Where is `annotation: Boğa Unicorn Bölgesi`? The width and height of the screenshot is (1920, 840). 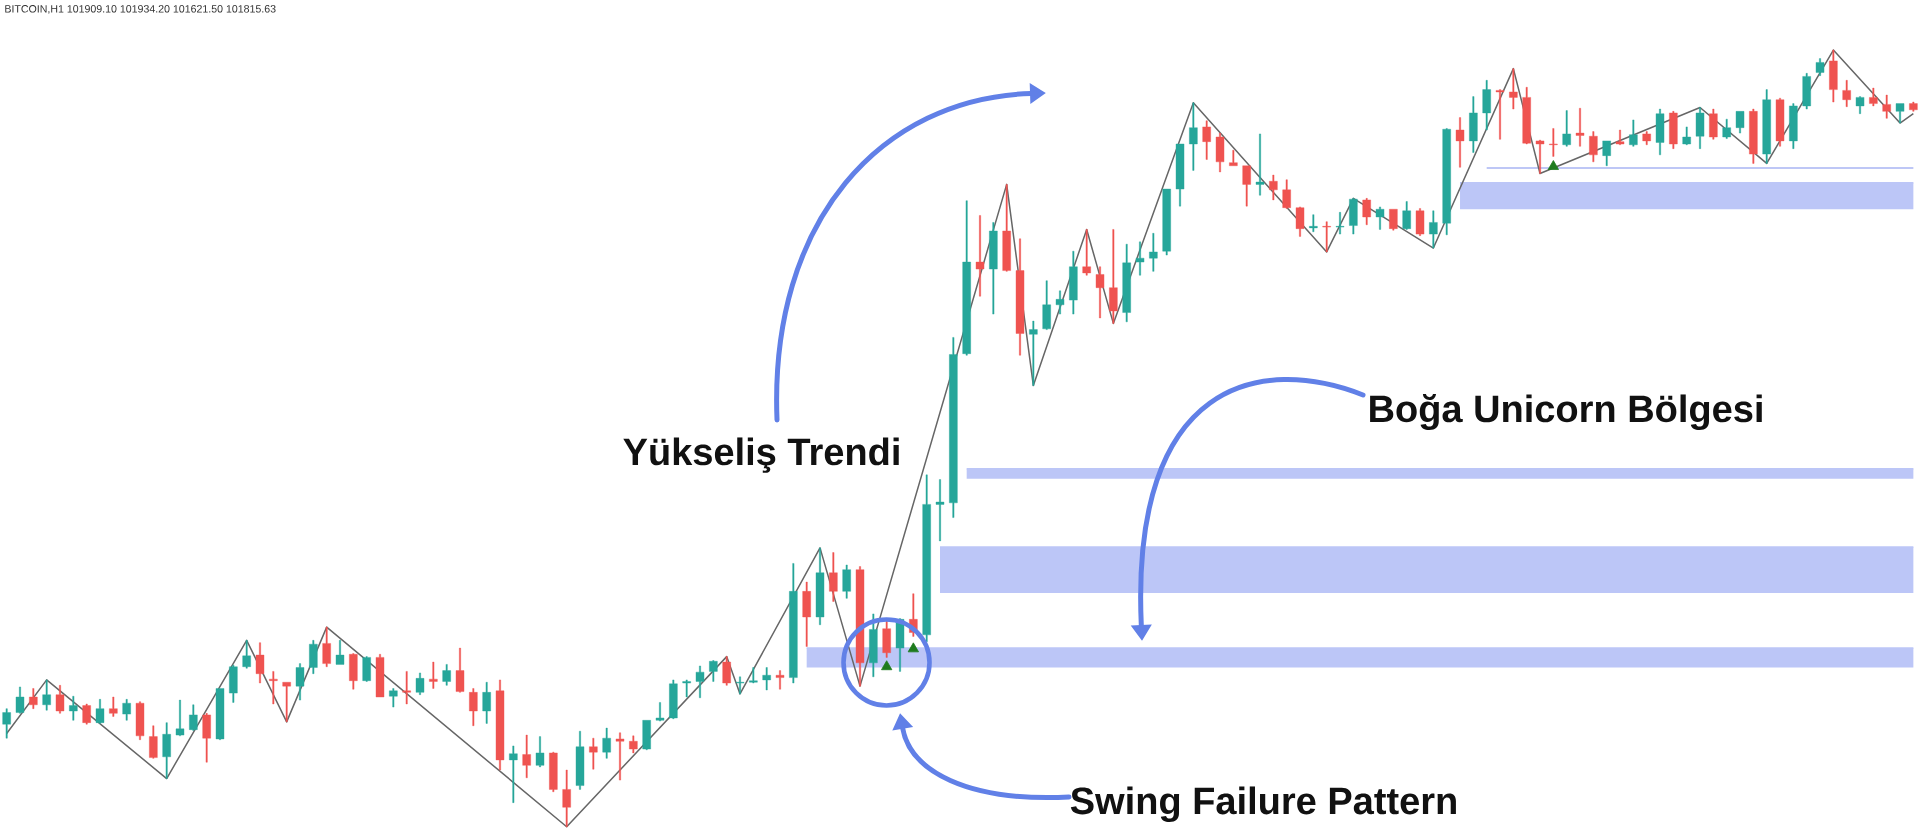
annotation: Boğa Unicorn Bölgesi is located at coordinates (1566, 412).